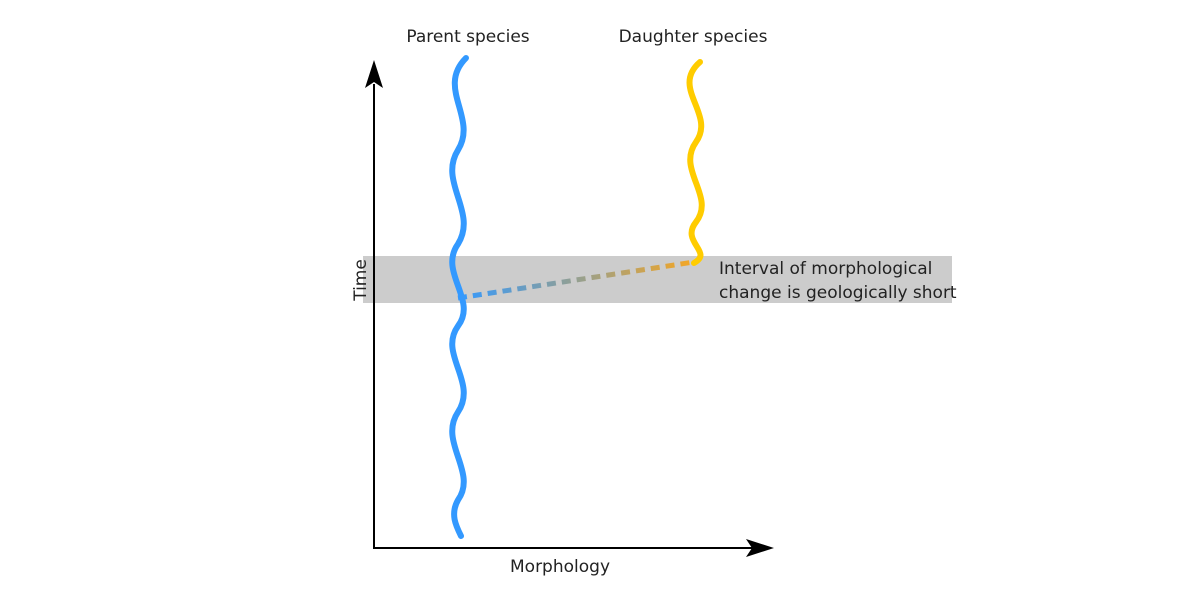 The width and height of the screenshot is (1200, 600). Describe the element at coordinates (838, 293) in the screenshot. I see `interval-annotation-line2: change is geologically short` at that location.